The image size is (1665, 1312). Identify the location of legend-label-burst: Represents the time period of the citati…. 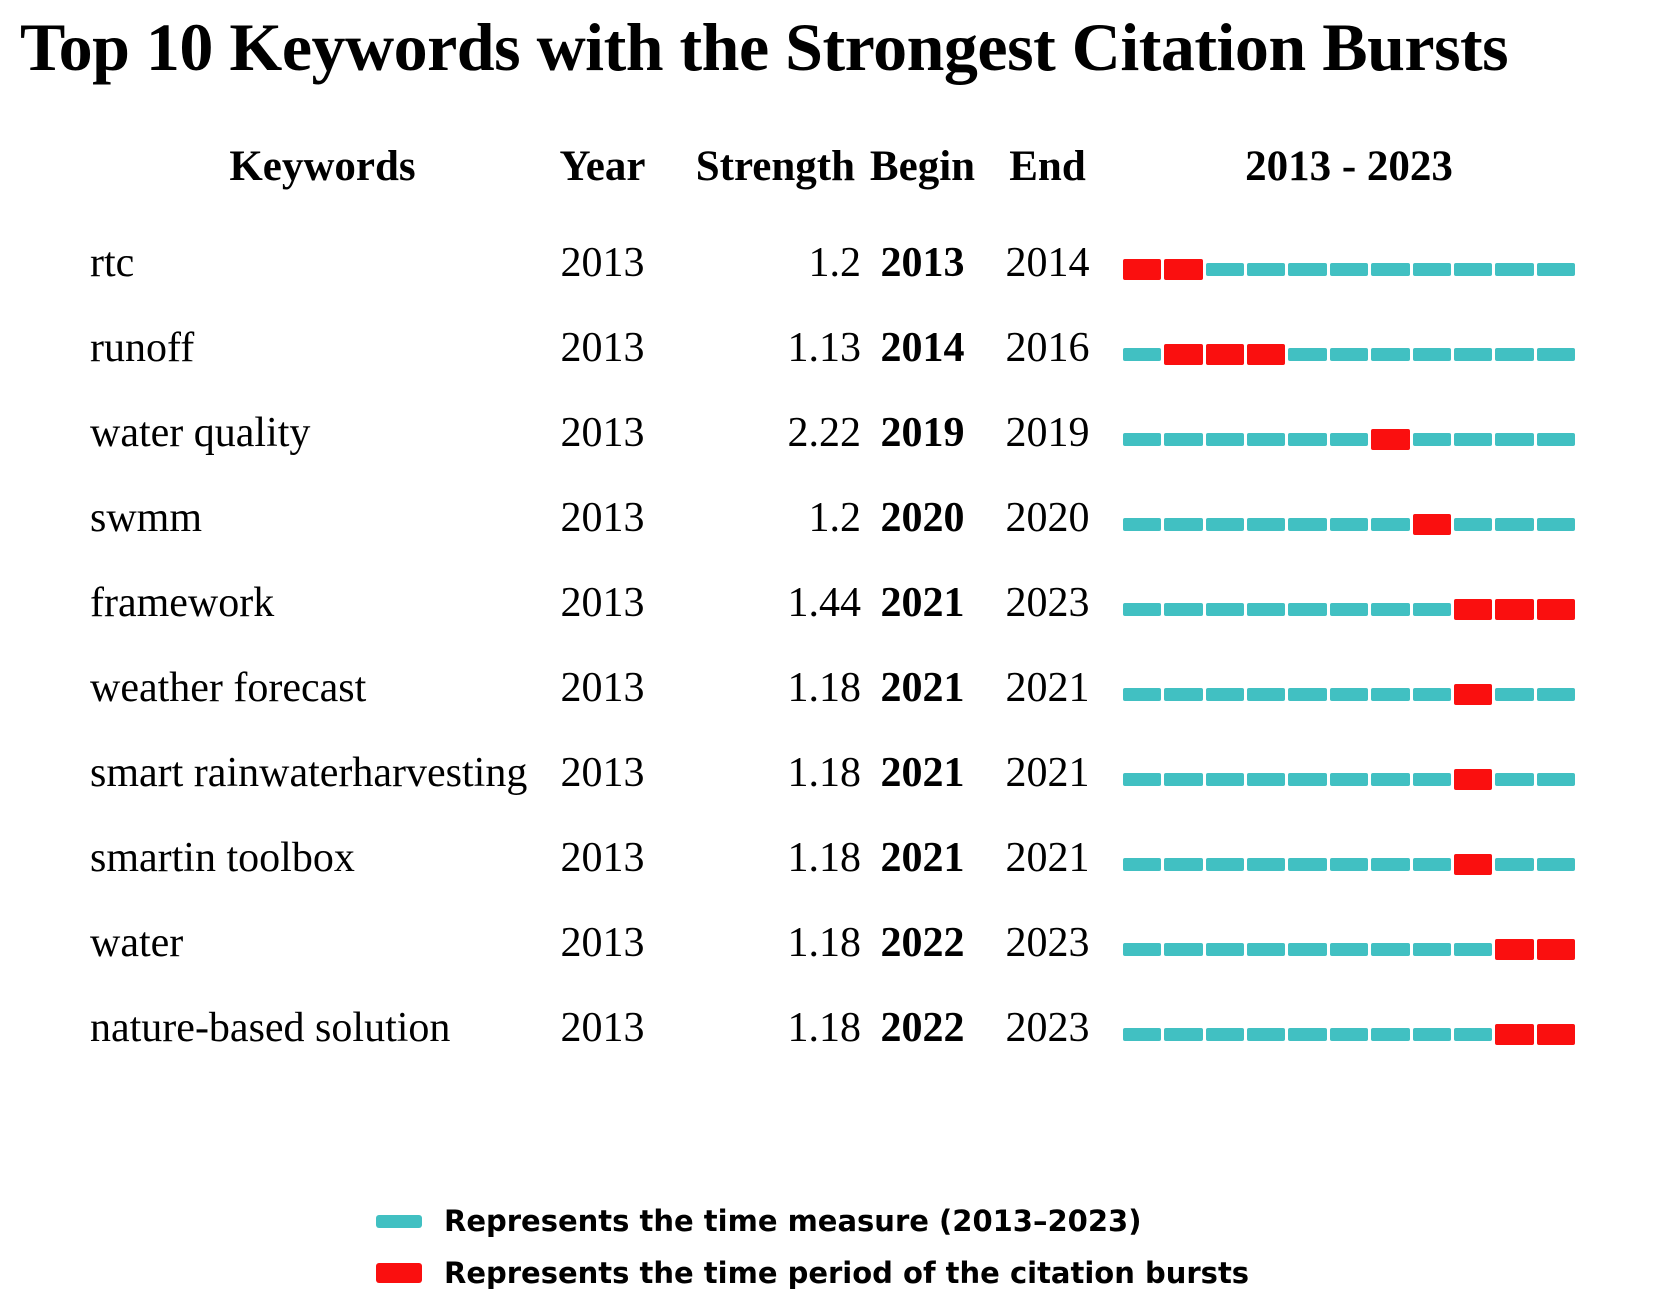
(847, 1273).